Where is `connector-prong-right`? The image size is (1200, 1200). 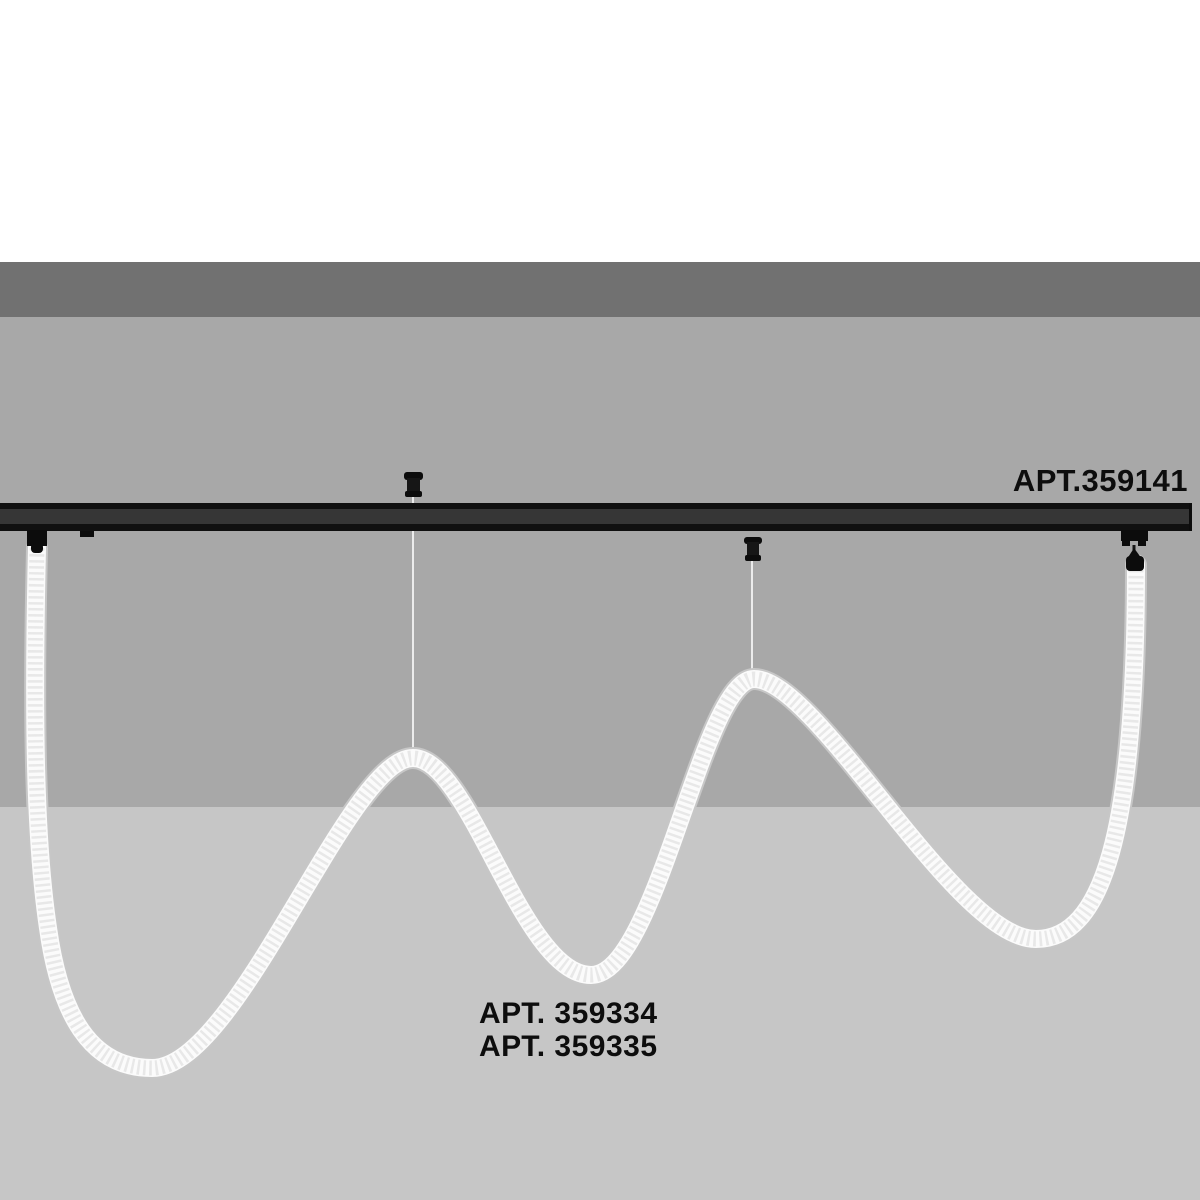
connector-prong-right is located at coordinates (1142, 542).